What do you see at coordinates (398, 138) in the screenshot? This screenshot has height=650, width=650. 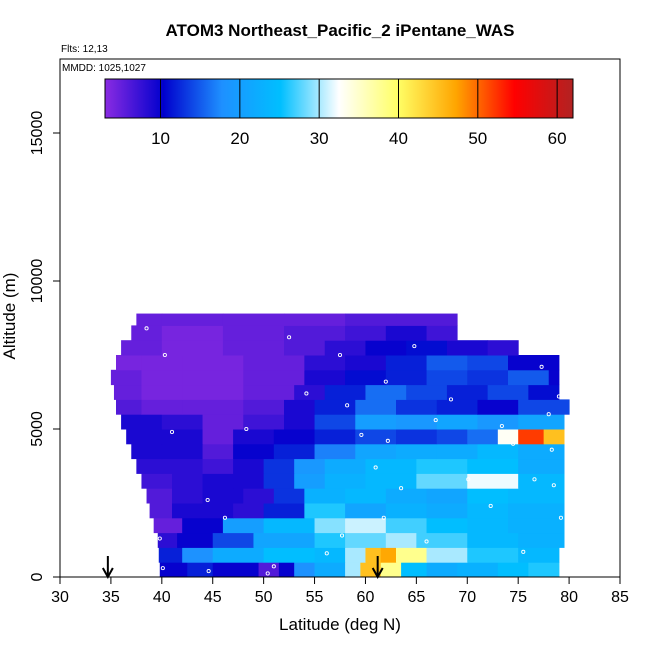 I see `colorbar-tick-label: 40` at bounding box center [398, 138].